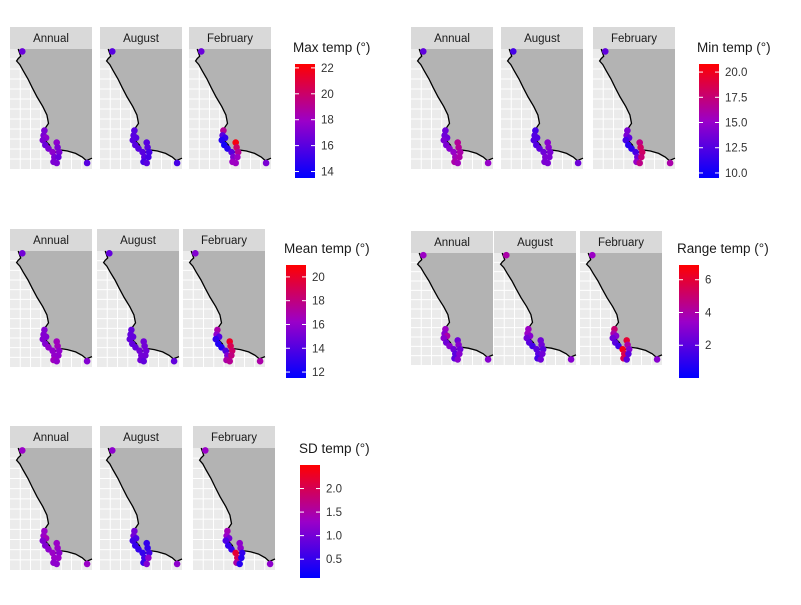 The width and height of the screenshot is (801, 605). I want to click on legend: SD temp (°) 2.0 1.5 1.0 0.5, so click(334, 509).